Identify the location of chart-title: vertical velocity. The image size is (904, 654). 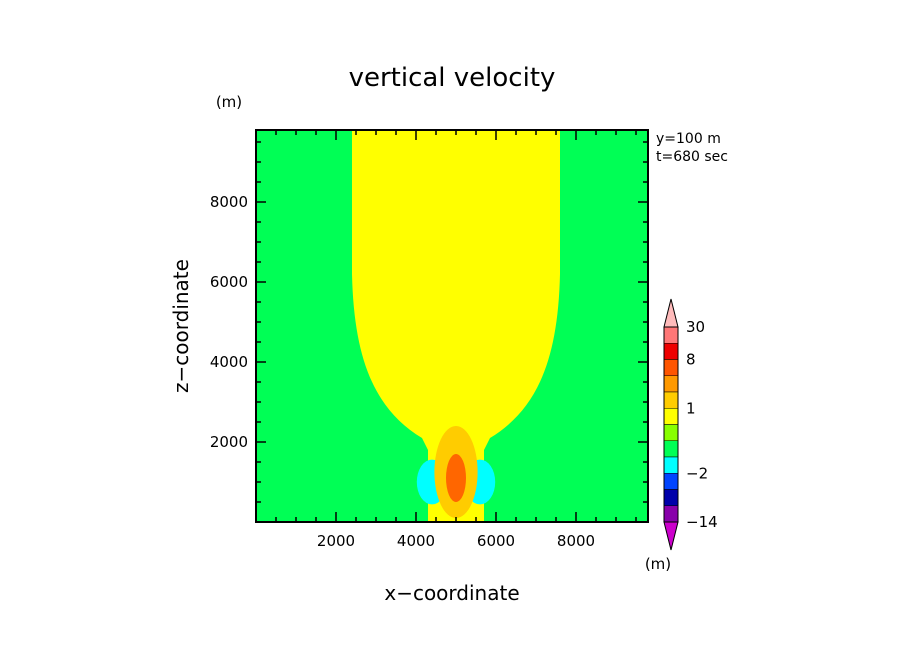
(452, 78).